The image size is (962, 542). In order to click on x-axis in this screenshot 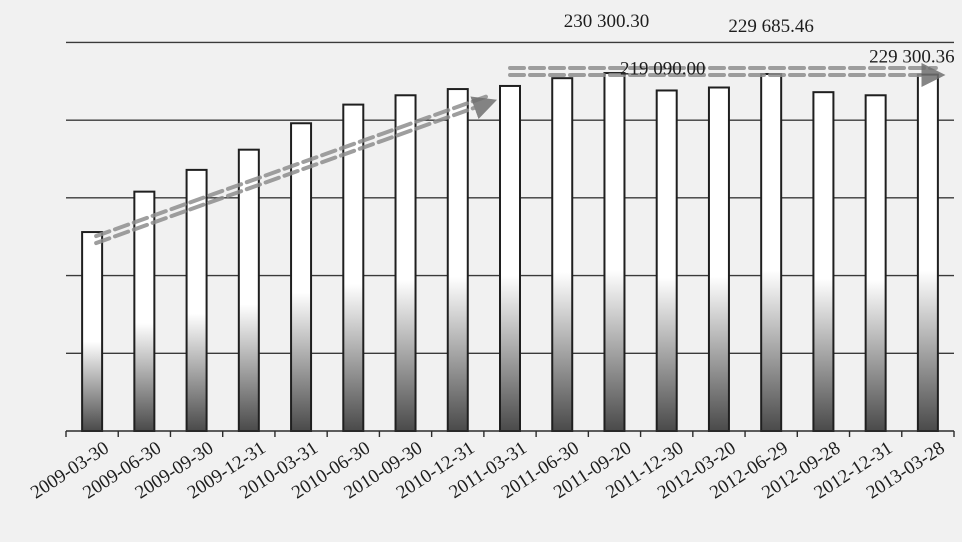, I will do `click(510, 433)`.